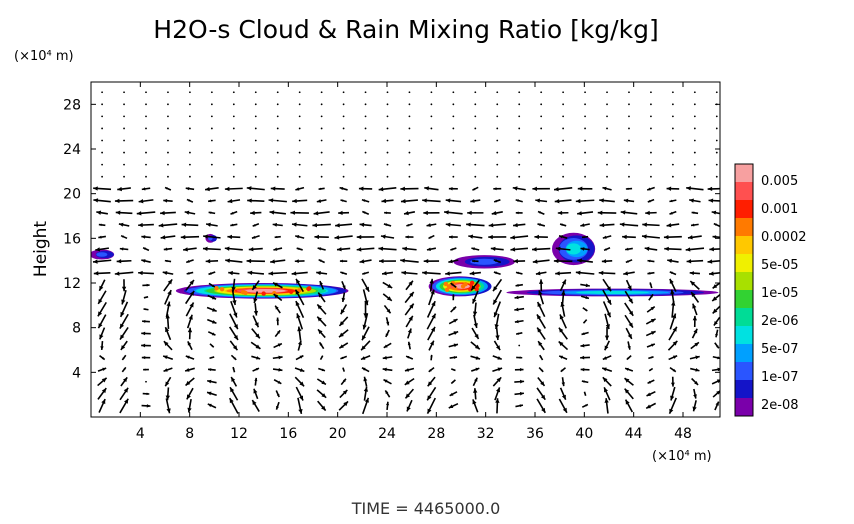  Describe the element at coordinates (405, 29) in the screenshot. I see `chart-title: H2O-s Cloud & Rain Mixing Ratio [kg/kg]` at that location.